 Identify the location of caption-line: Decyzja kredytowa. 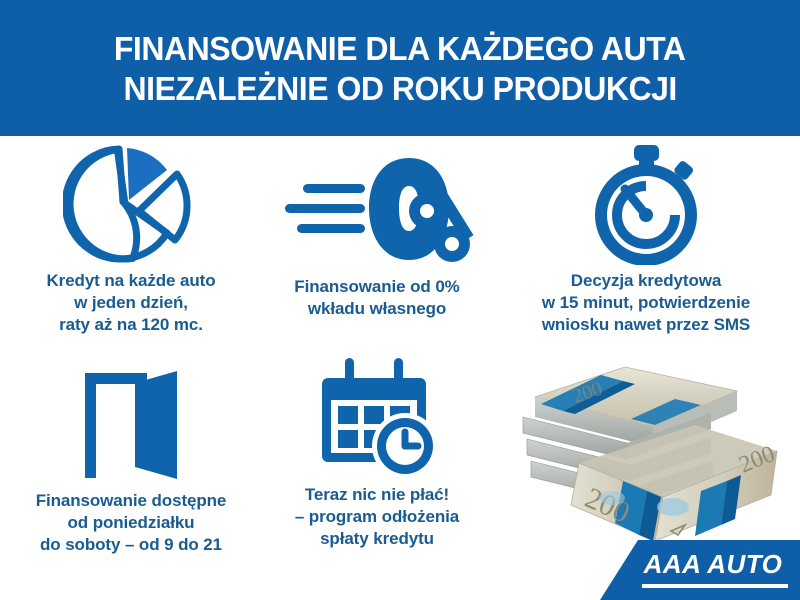
(646, 280).